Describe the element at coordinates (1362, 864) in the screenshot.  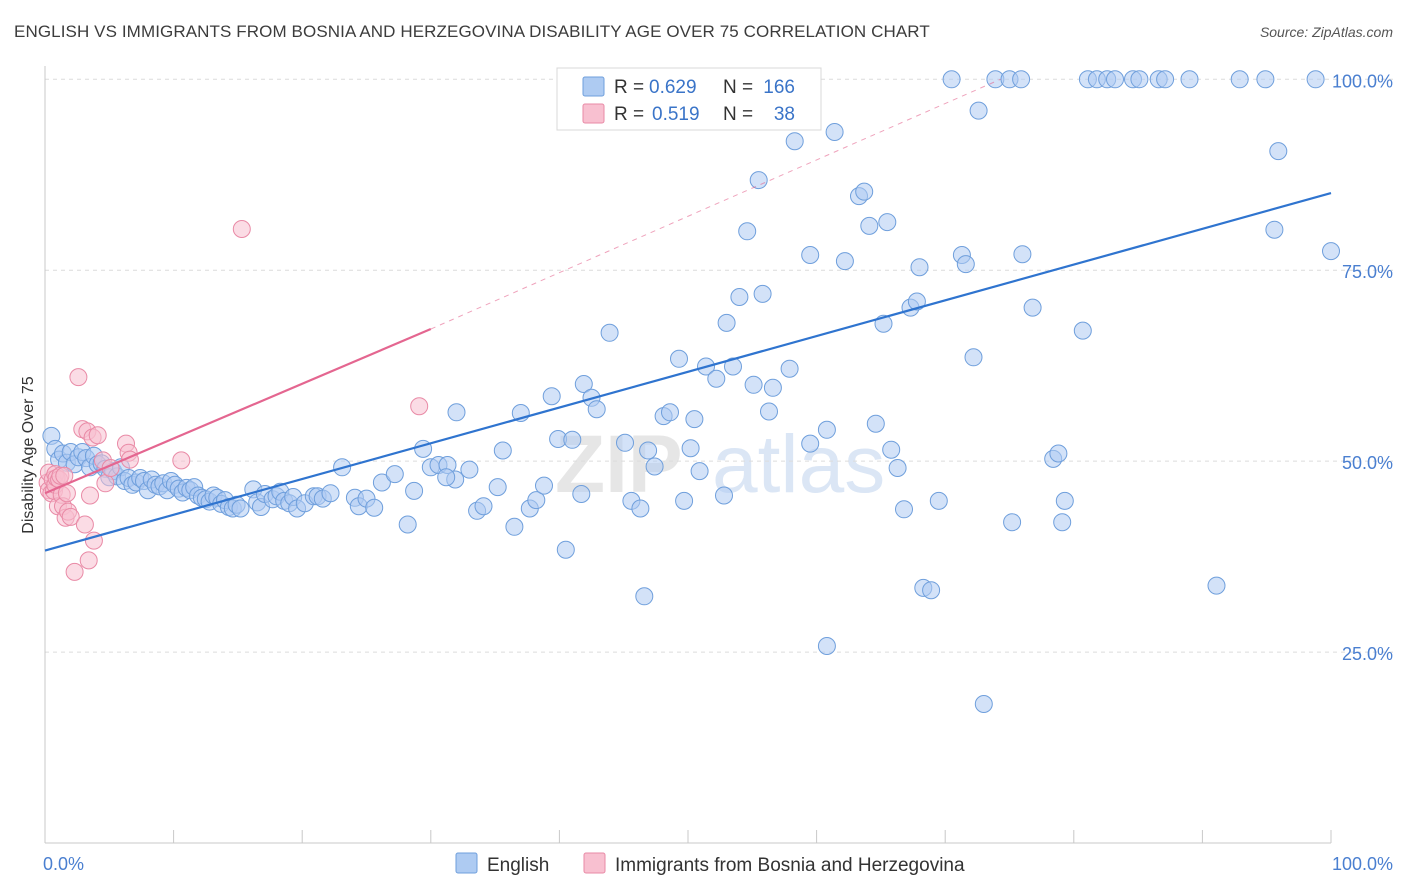
I see `x-tick-label-max: 100.0%` at that location.